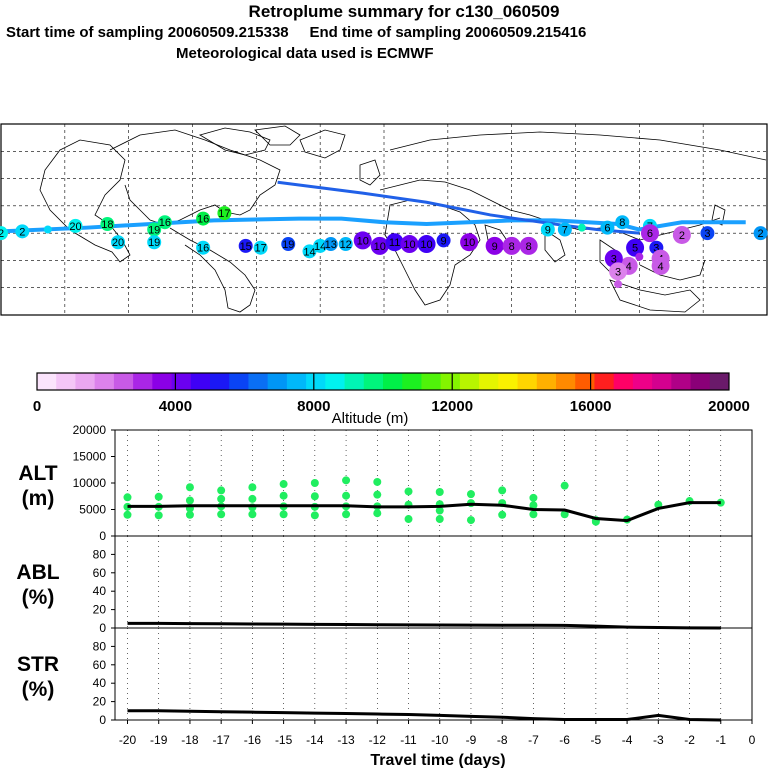  What do you see at coordinates (424, 715) in the screenshot?
I see `str-line` at bounding box center [424, 715].